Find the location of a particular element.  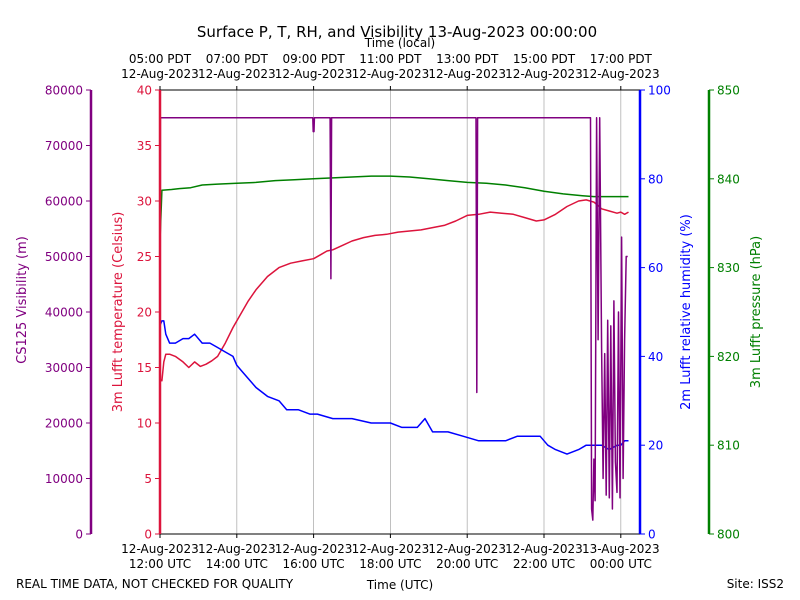

pres-axis-label: 3m Lufft pressure (hPa) is located at coordinates (756, 312).